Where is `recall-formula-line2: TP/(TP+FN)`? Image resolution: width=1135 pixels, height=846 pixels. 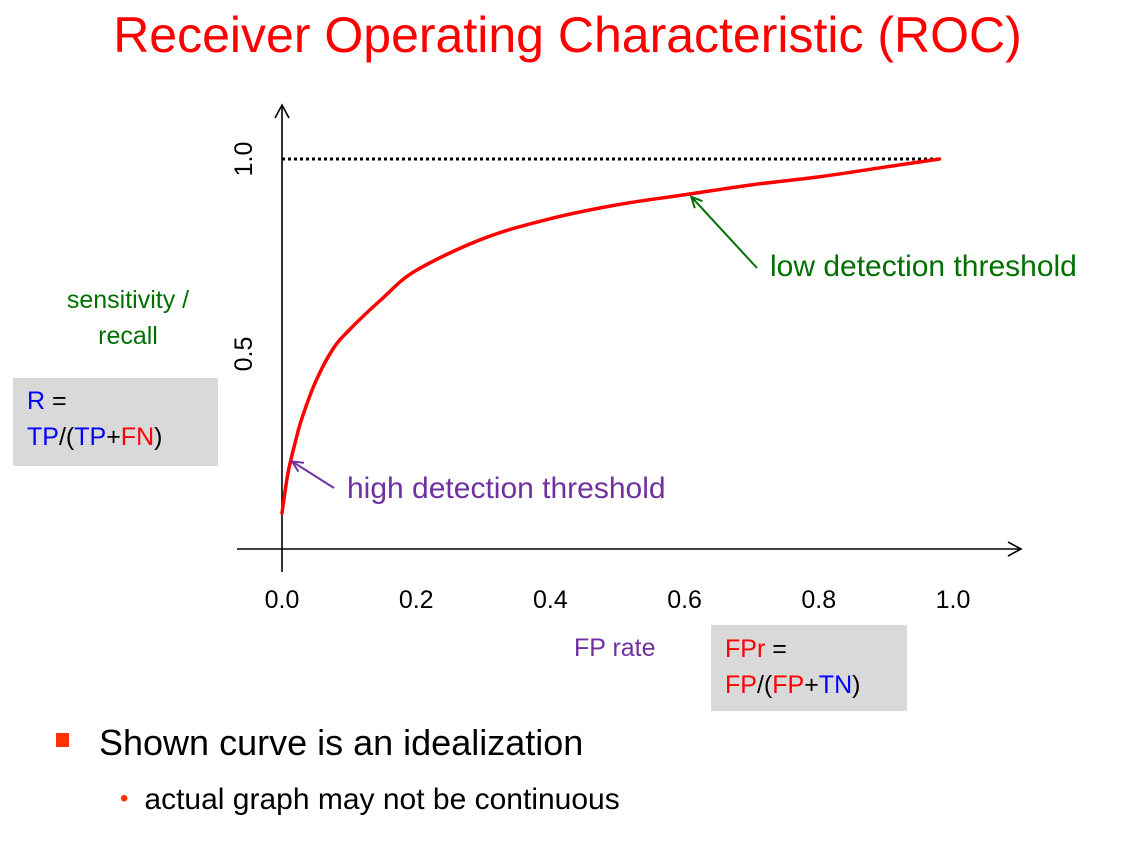
recall-formula-line2: TP/(TP+FN) is located at coordinates (122, 437).